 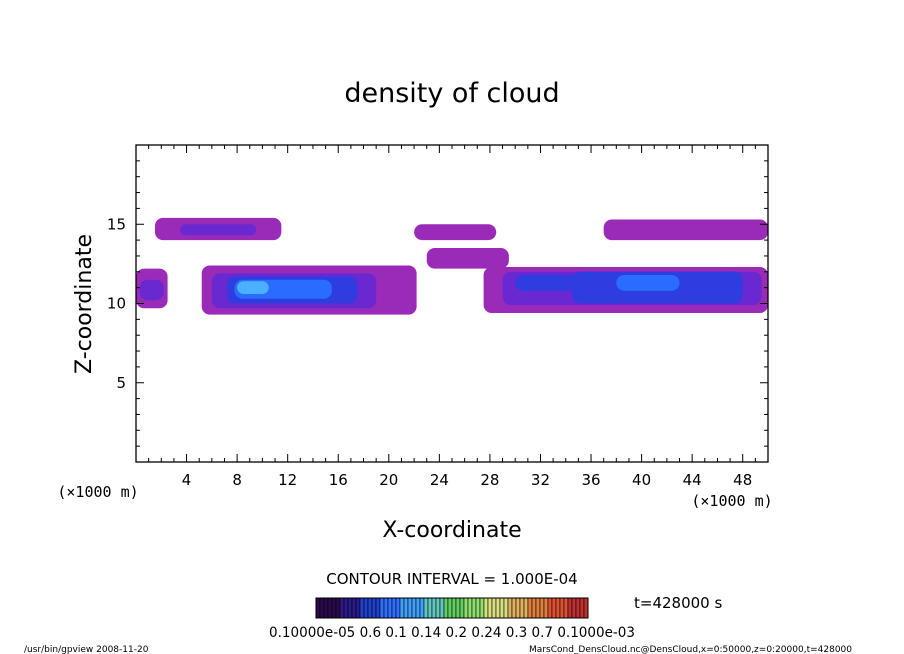 I want to click on colorbar, so click(x=452, y=608).